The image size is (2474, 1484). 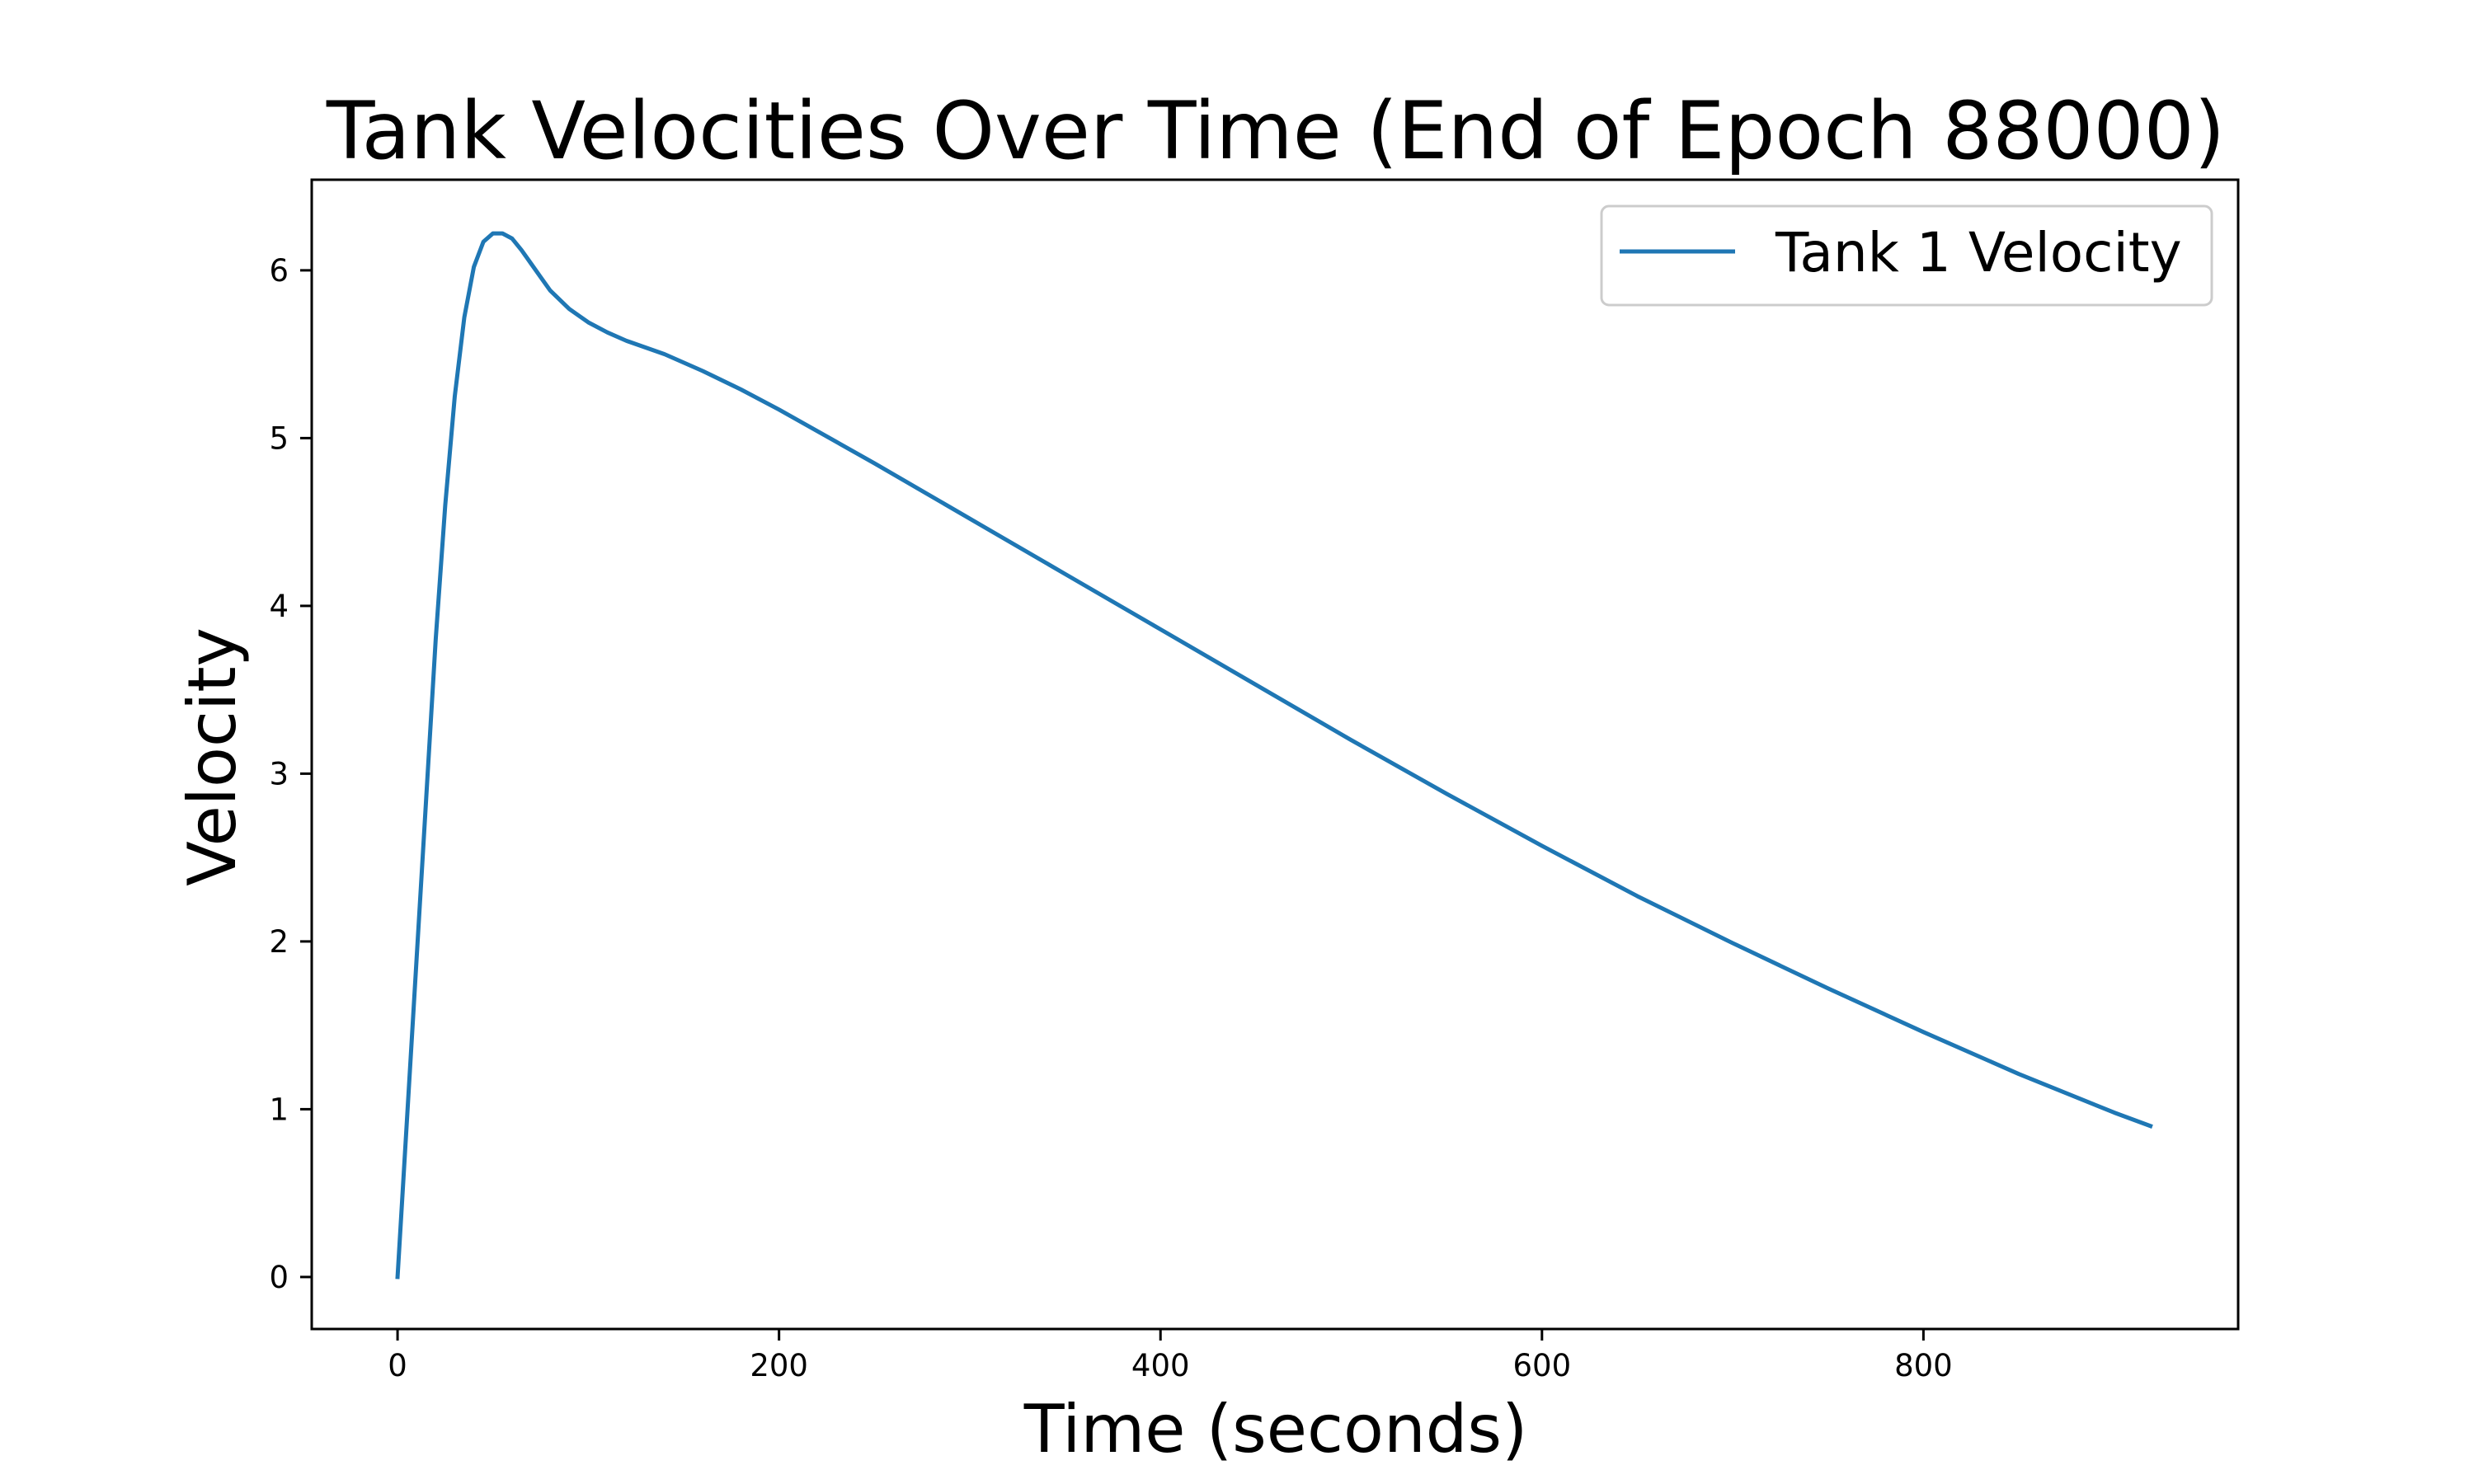 What do you see at coordinates (279, 1277) in the screenshot?
I see `y-tick-label: 0` at bounding box center [279, 1277].